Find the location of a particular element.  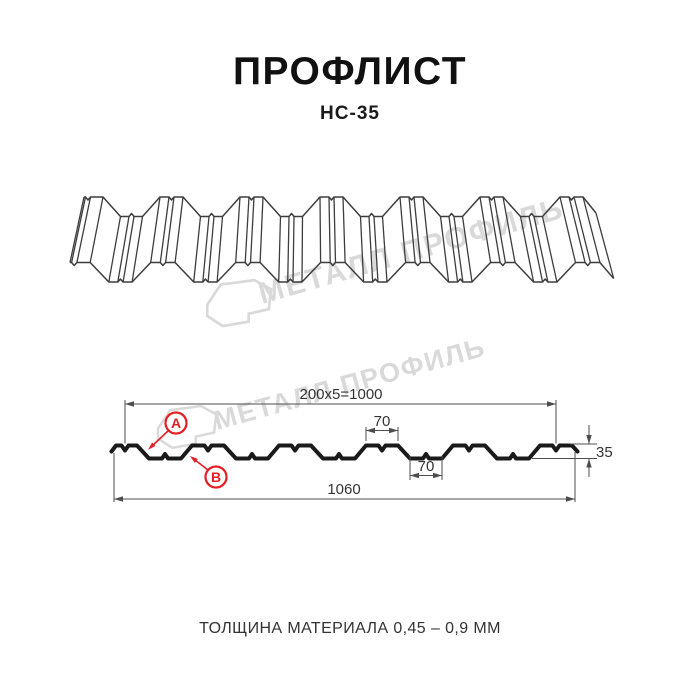

dimension-annotations: 200x5=1000 70 70 35 1060 is located at coordinates (363, 444).